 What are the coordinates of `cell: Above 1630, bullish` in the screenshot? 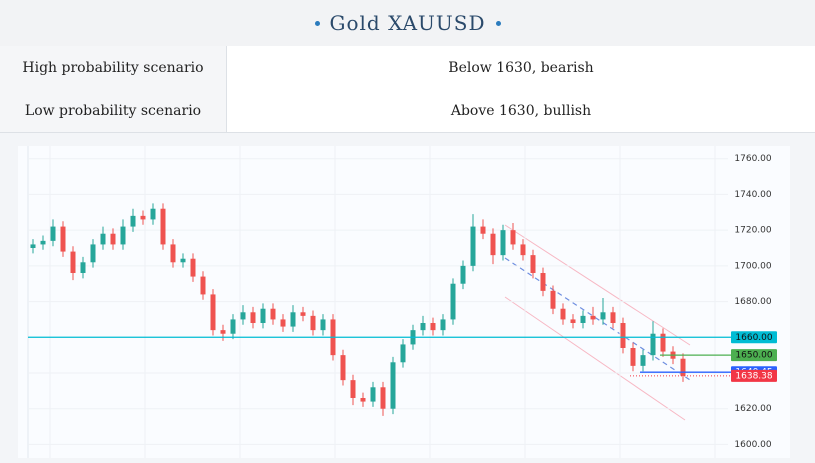 It's located at (521, 110).